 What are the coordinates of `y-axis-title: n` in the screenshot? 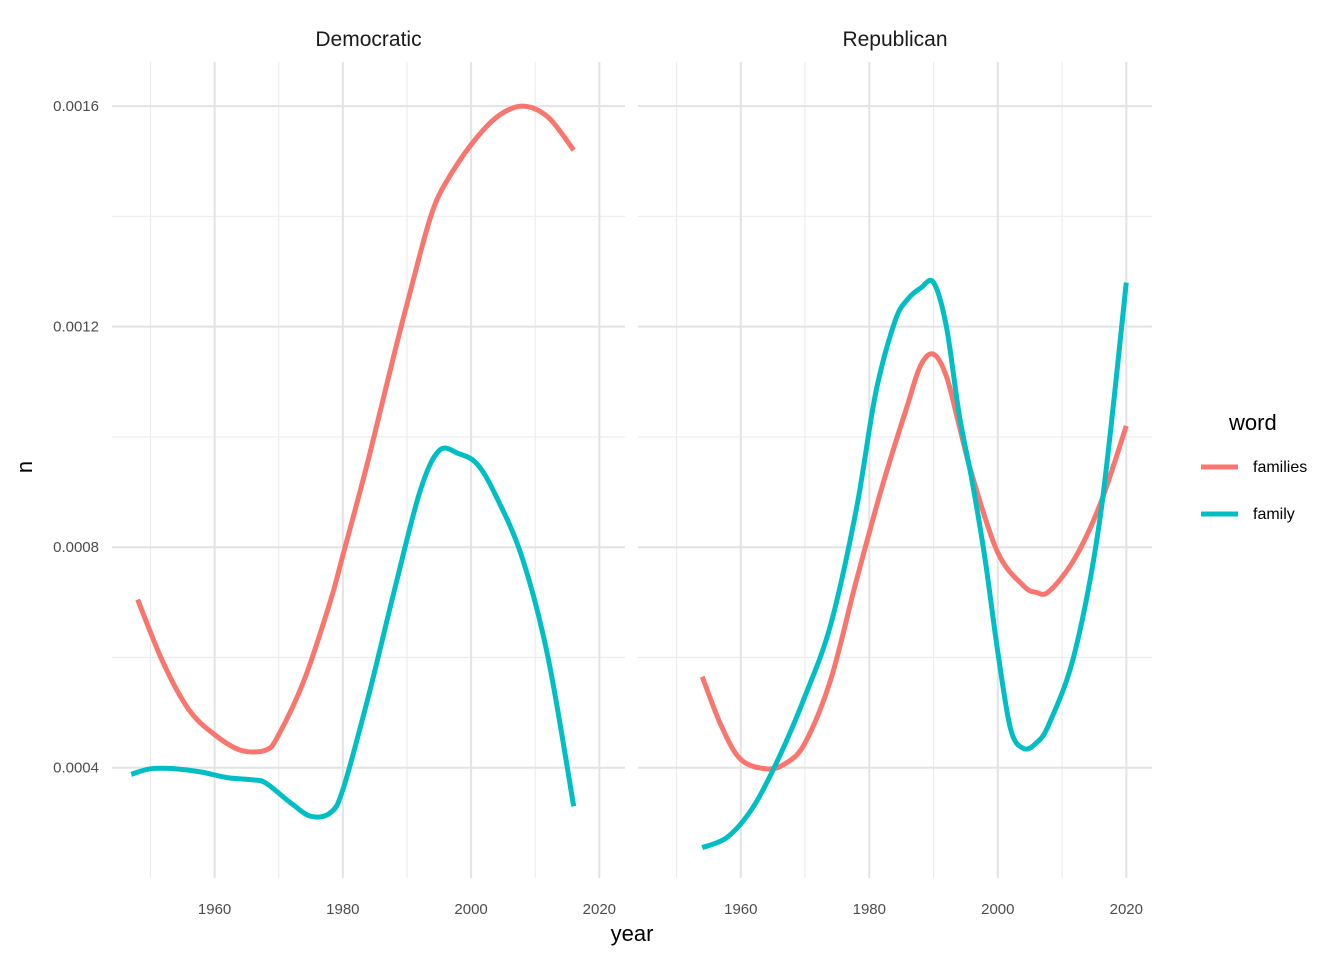 It's located at (24, 467).